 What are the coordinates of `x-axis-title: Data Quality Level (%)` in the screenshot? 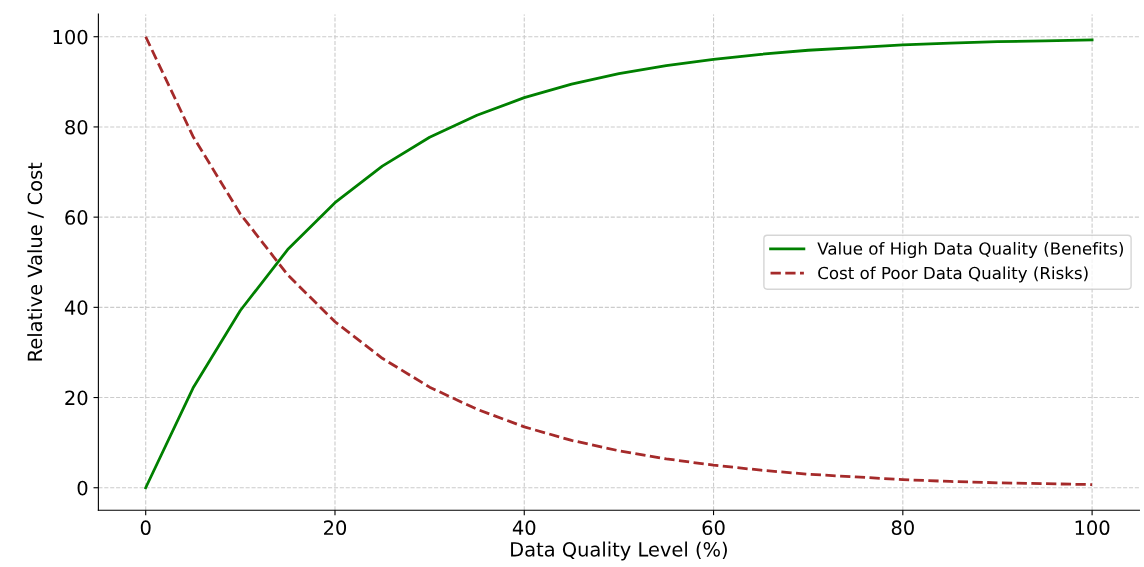 It's located at (619, 551).